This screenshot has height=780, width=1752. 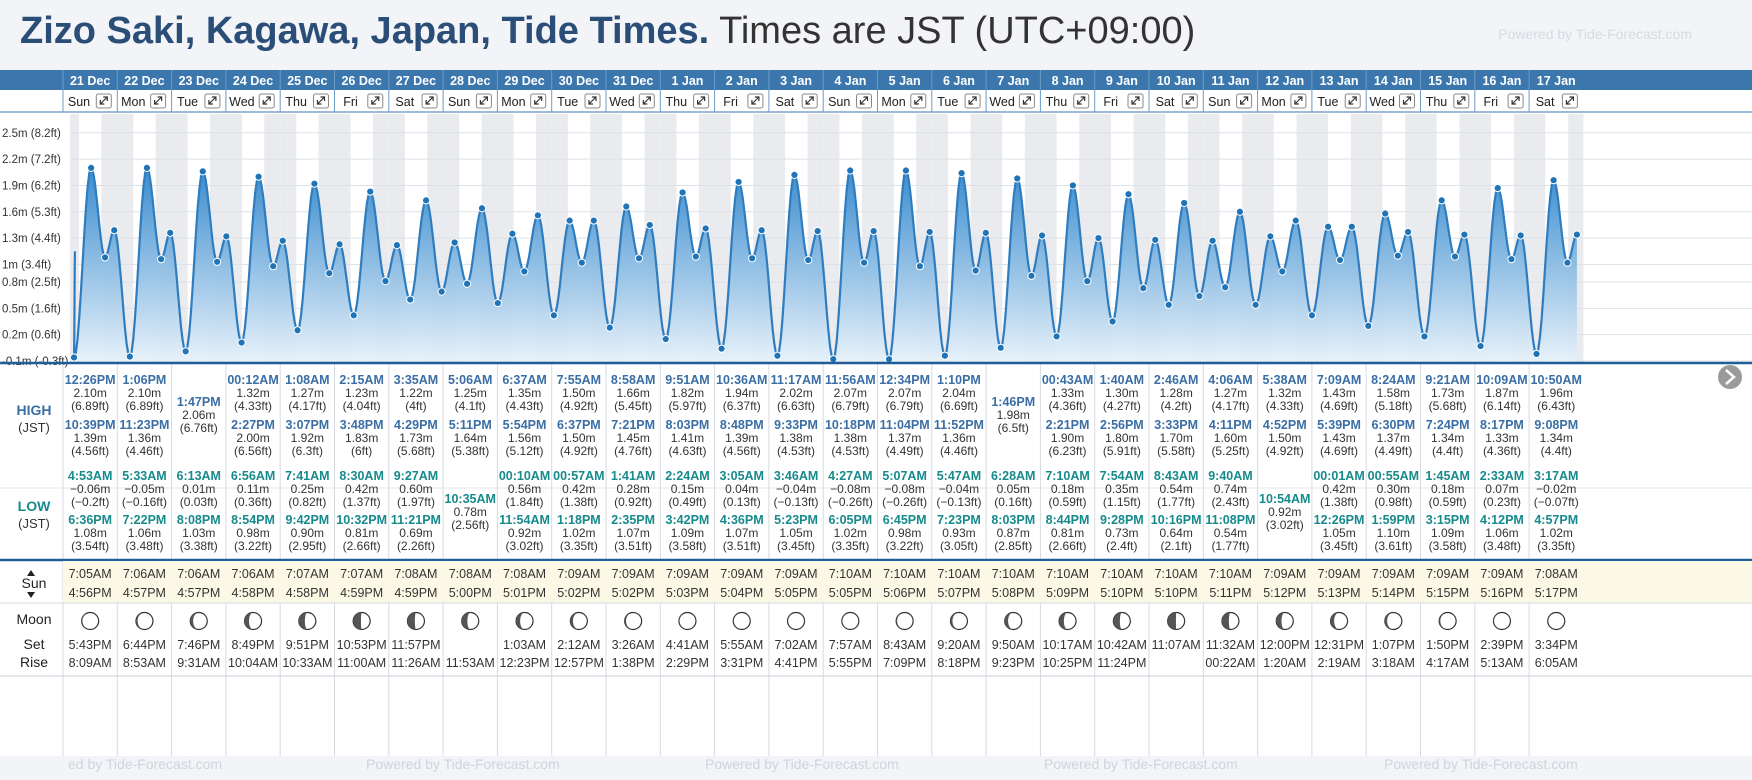 What do you see at coordinates (1175, 546) in the screenshot?
I see `low-tide-feet: (2.1ft)` at bounding box center [1175, 546].